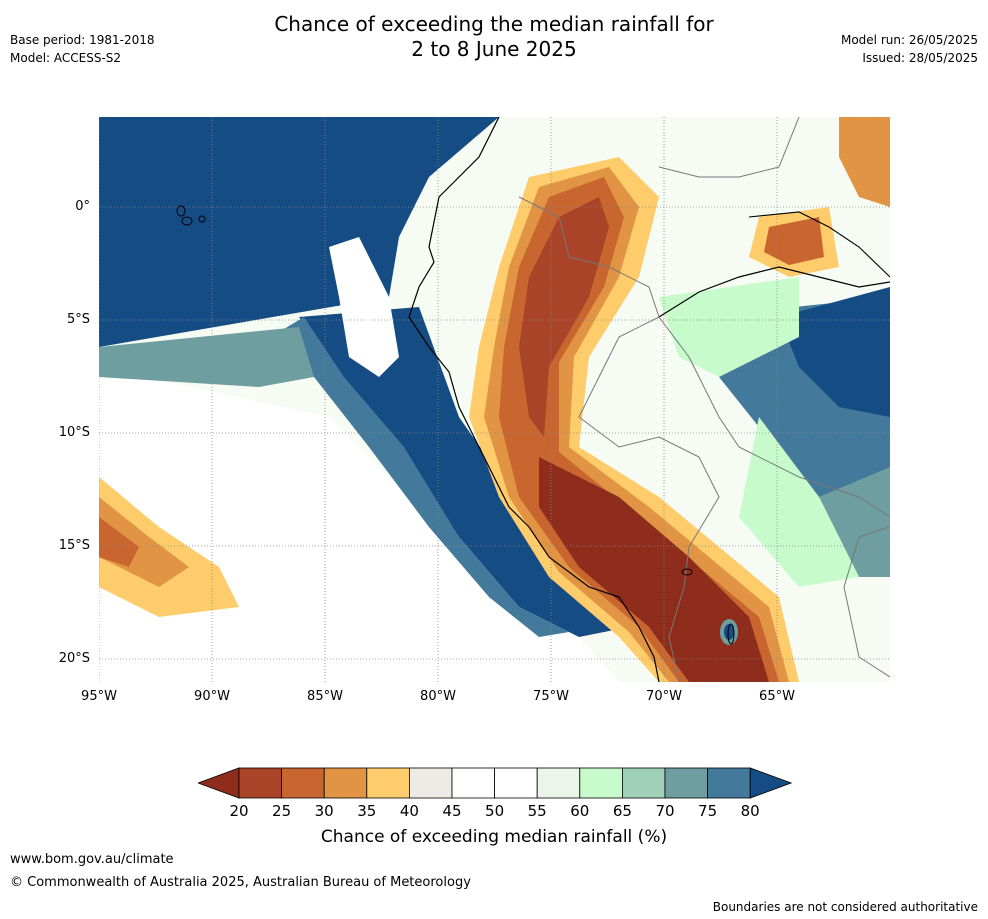 The image size is (988, 919). Describe the element at coordinates (324, 811) in the screenshot. I see `colorbar-tick-label: 30` at that location.